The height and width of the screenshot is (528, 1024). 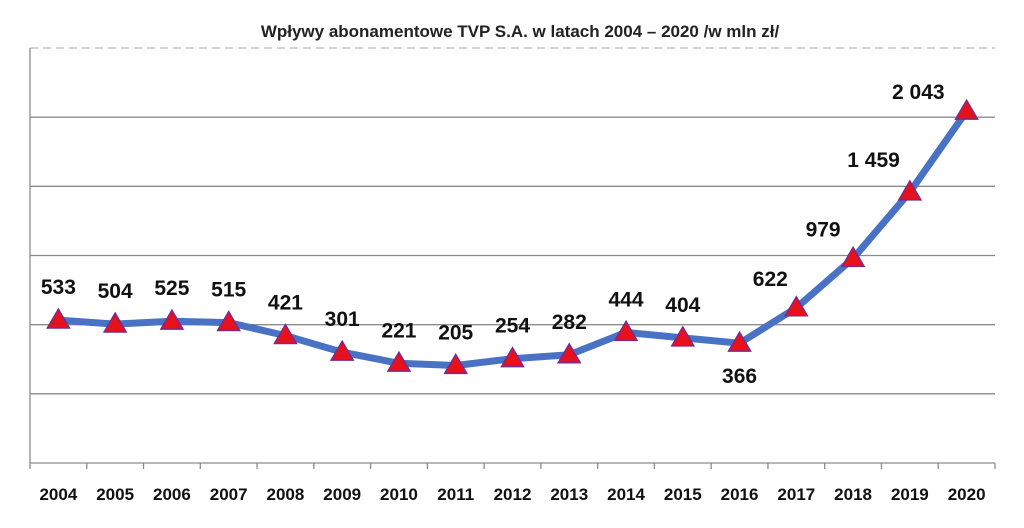 I want to click on x-tick-label: 2009, so click(x=342, y=494).